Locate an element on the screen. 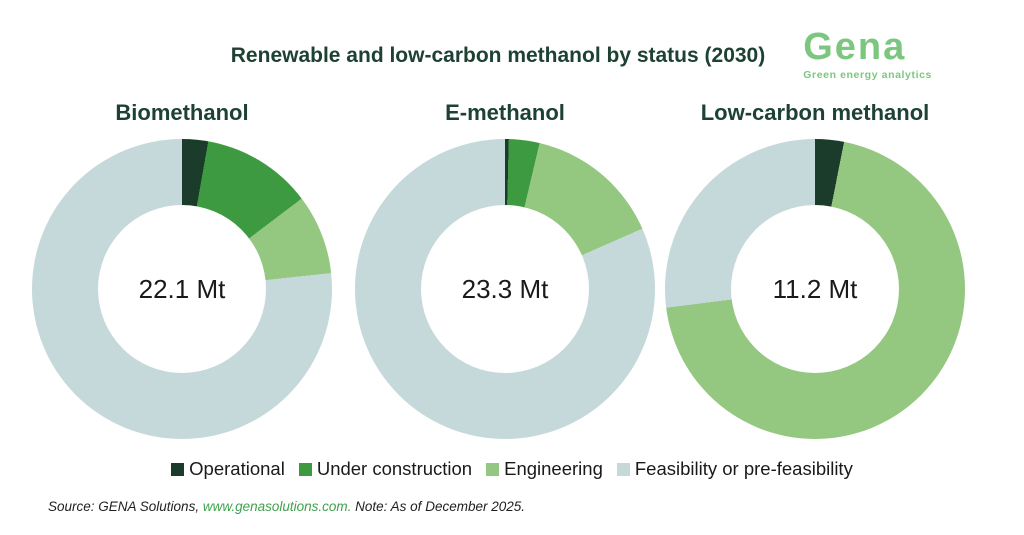  legend-swatch-operational is located at coordinates (178, 469).